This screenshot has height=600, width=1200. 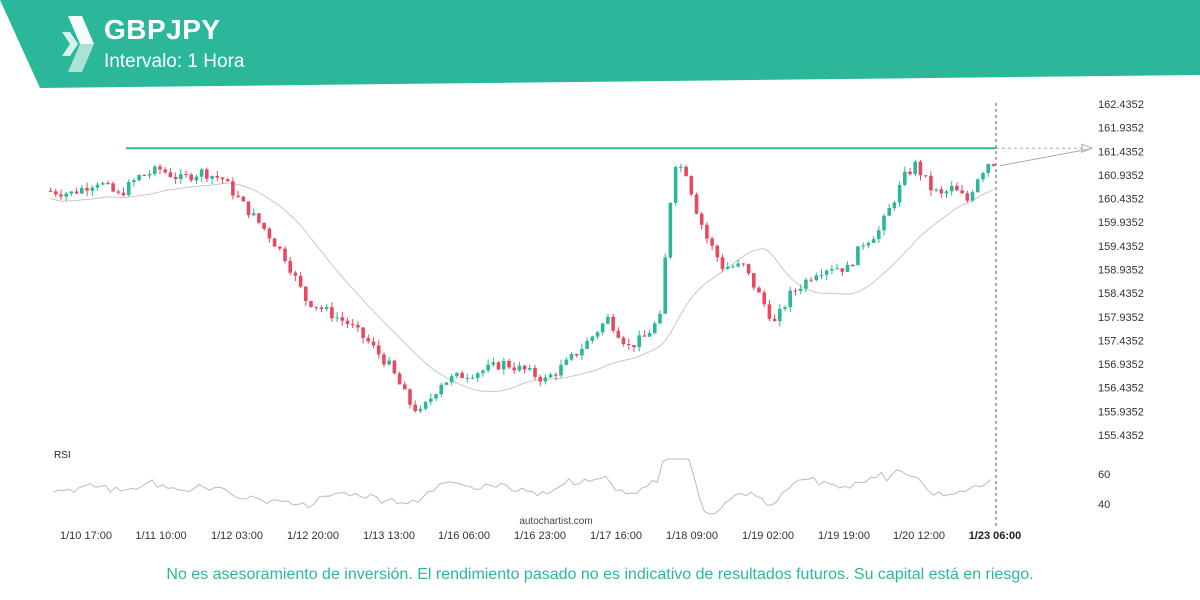 I want to click on x-tick-label: 1/11 10:00, so click(x=160, y=536).